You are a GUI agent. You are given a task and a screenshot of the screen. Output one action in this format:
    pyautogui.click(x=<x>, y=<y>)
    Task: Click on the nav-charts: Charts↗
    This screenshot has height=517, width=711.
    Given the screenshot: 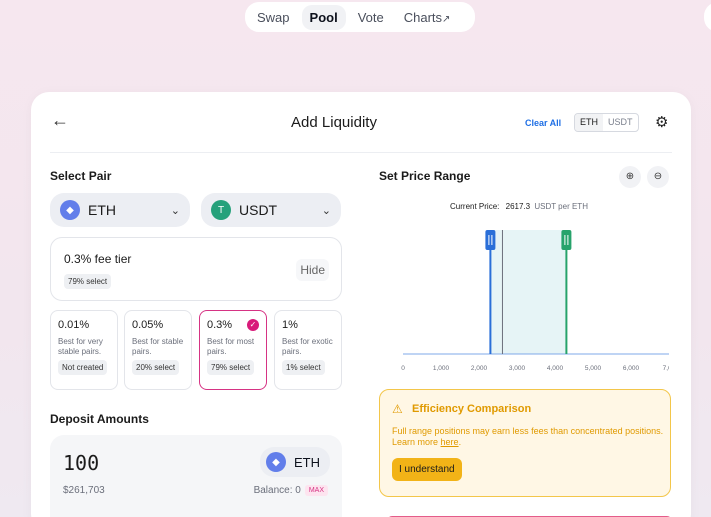 What is the action you would take?
    pyautogui.click(x=427, y=17)
    